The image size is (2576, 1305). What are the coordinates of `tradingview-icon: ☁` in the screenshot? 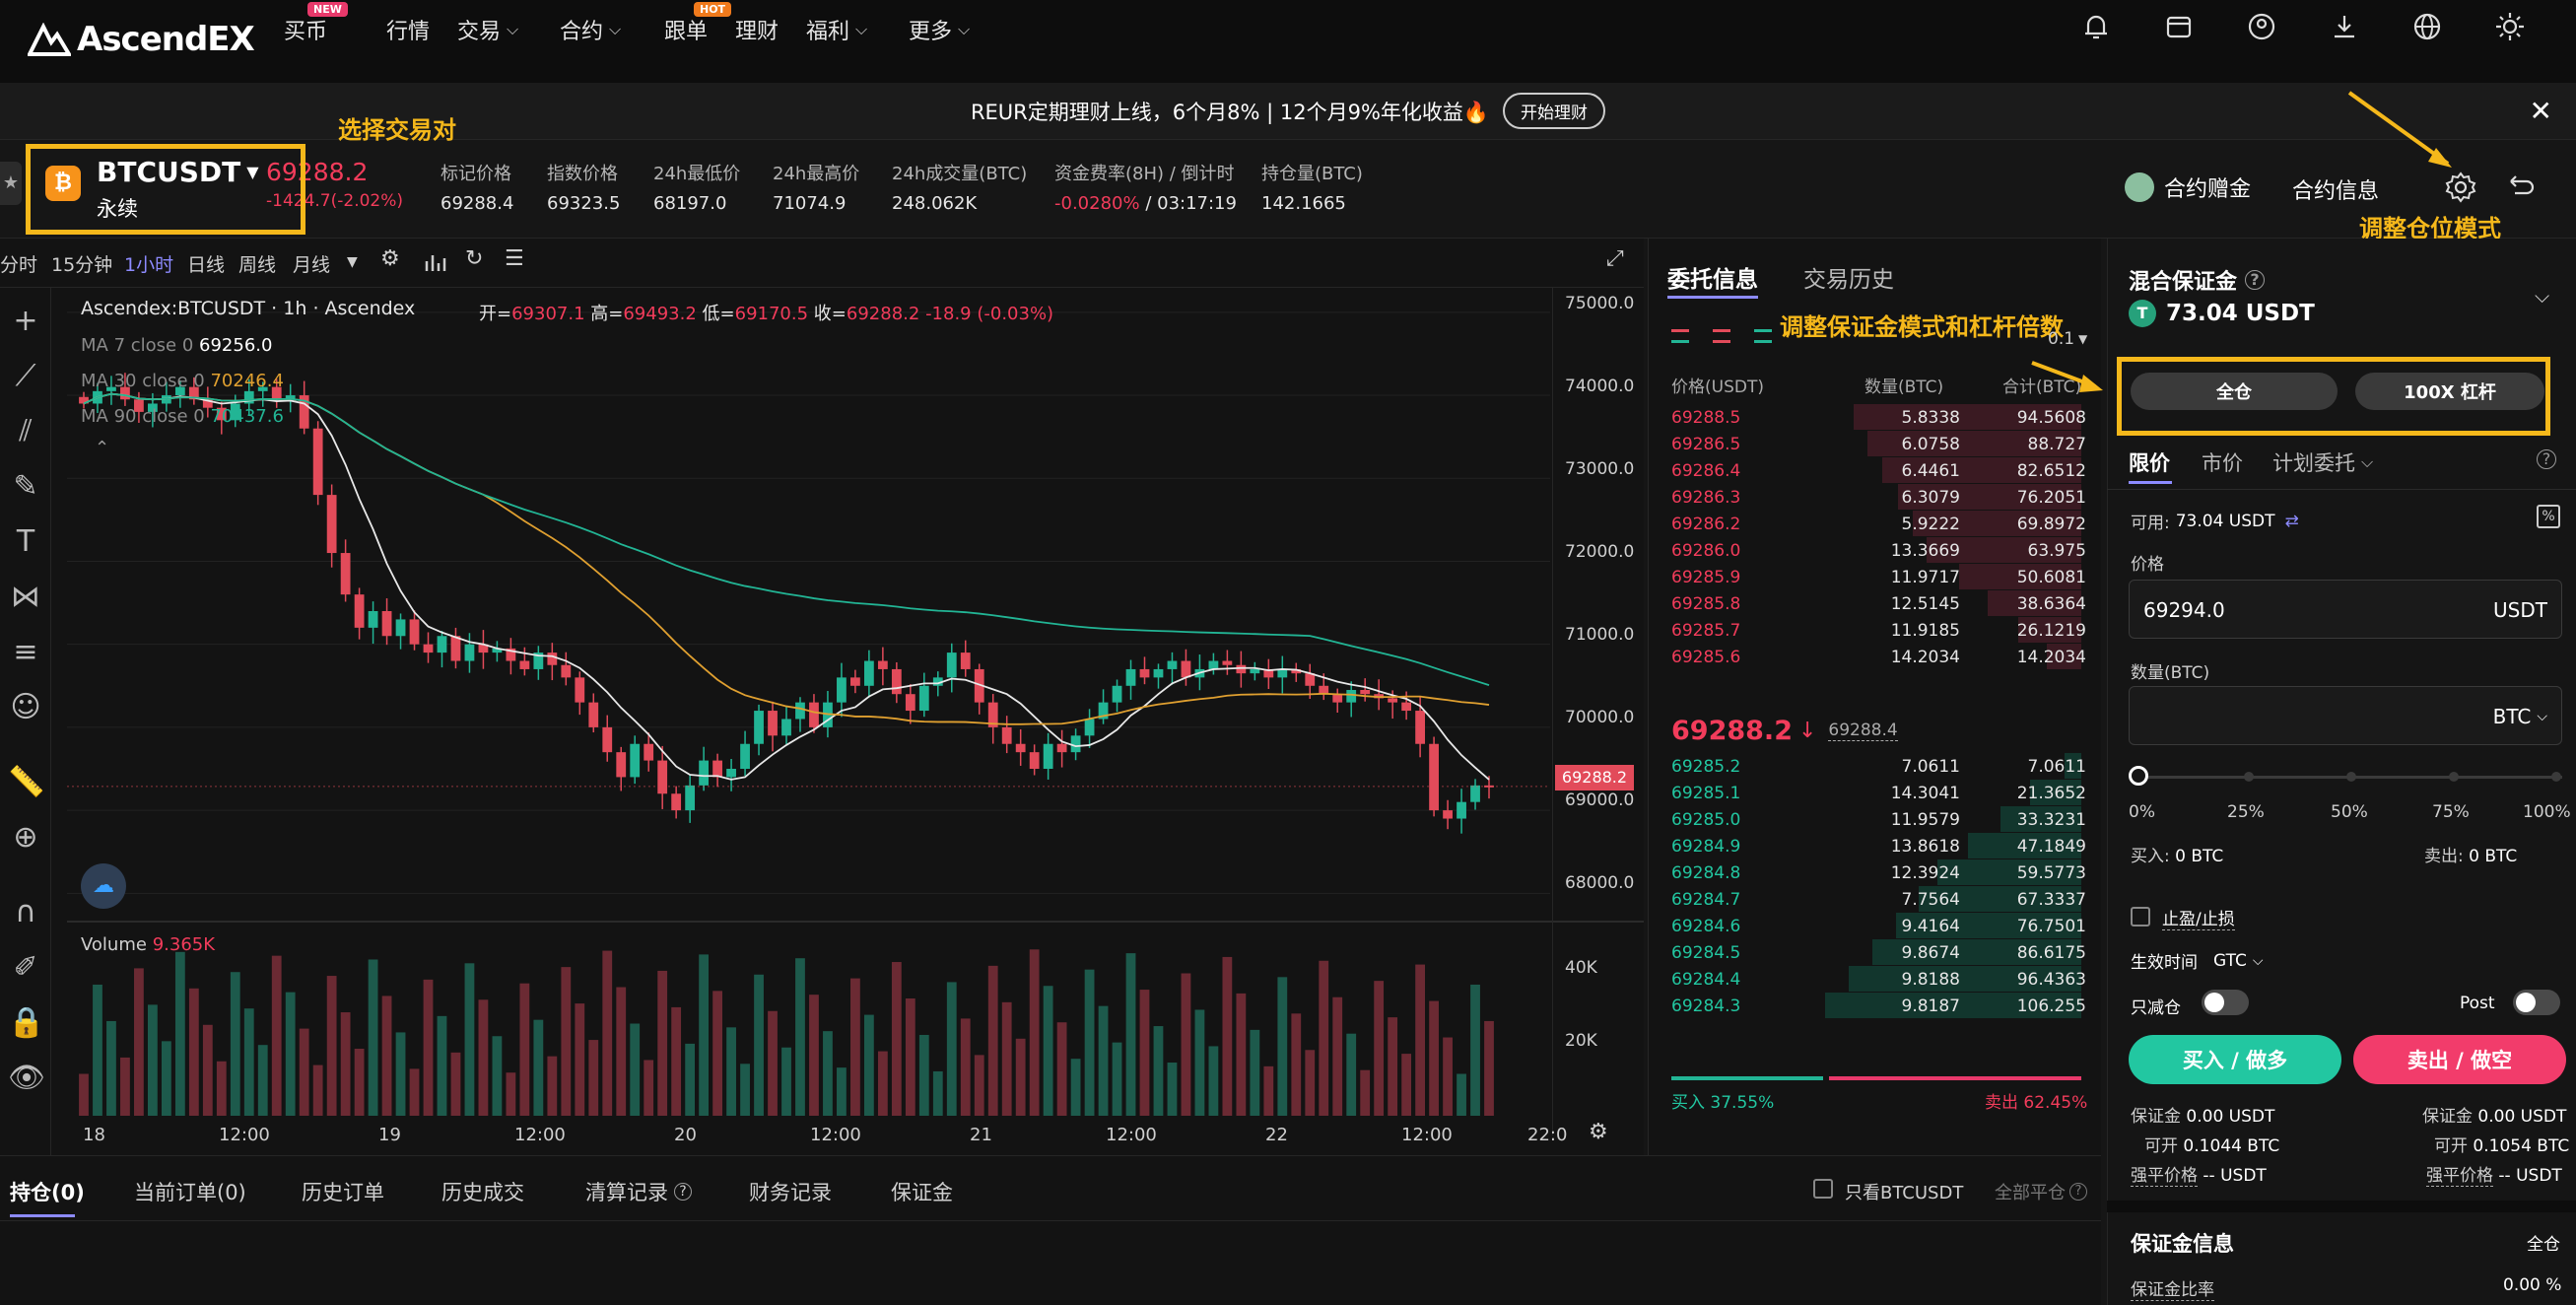 It's located at (103, 886).